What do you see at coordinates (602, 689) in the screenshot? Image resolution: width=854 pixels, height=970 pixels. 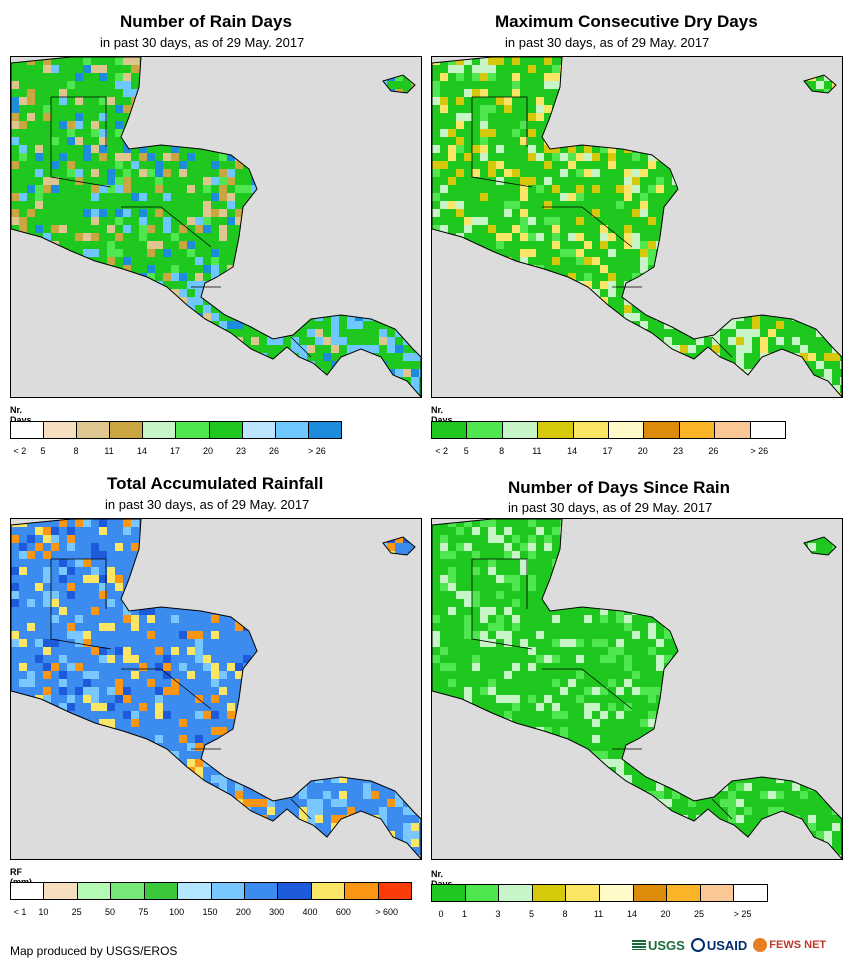 I see `country-borders` at bounding box center [602, 689].